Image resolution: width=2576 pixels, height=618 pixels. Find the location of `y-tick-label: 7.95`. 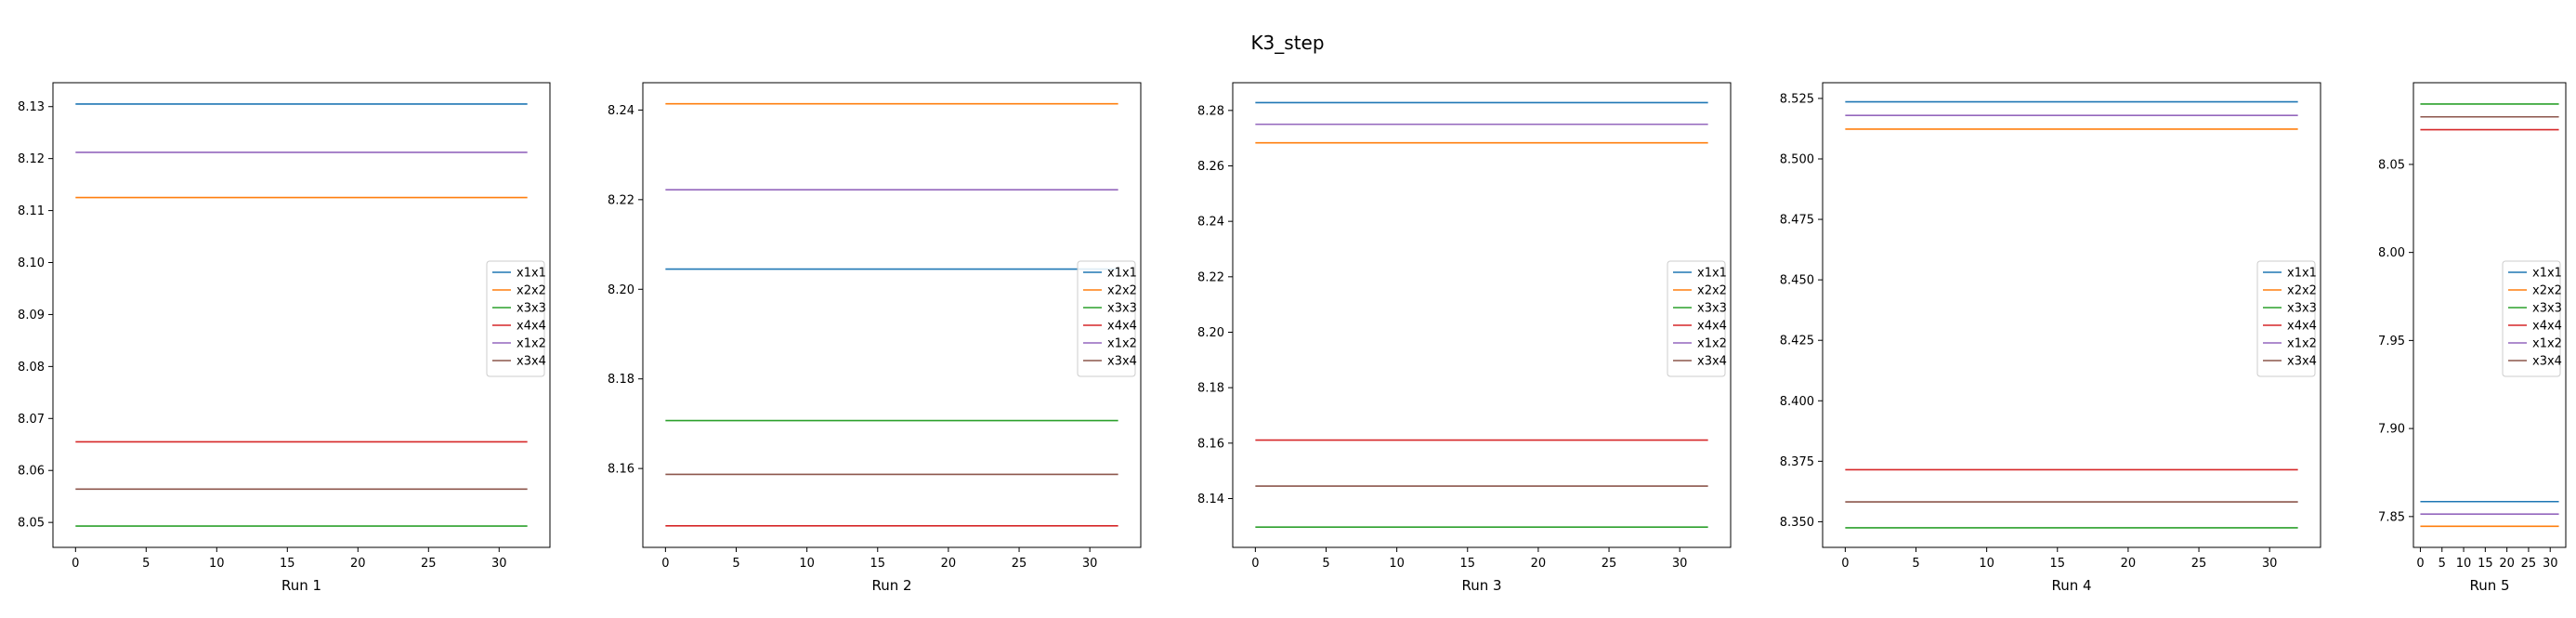

y-tick-label: 7.95 is located at coordinates (2391, 341).